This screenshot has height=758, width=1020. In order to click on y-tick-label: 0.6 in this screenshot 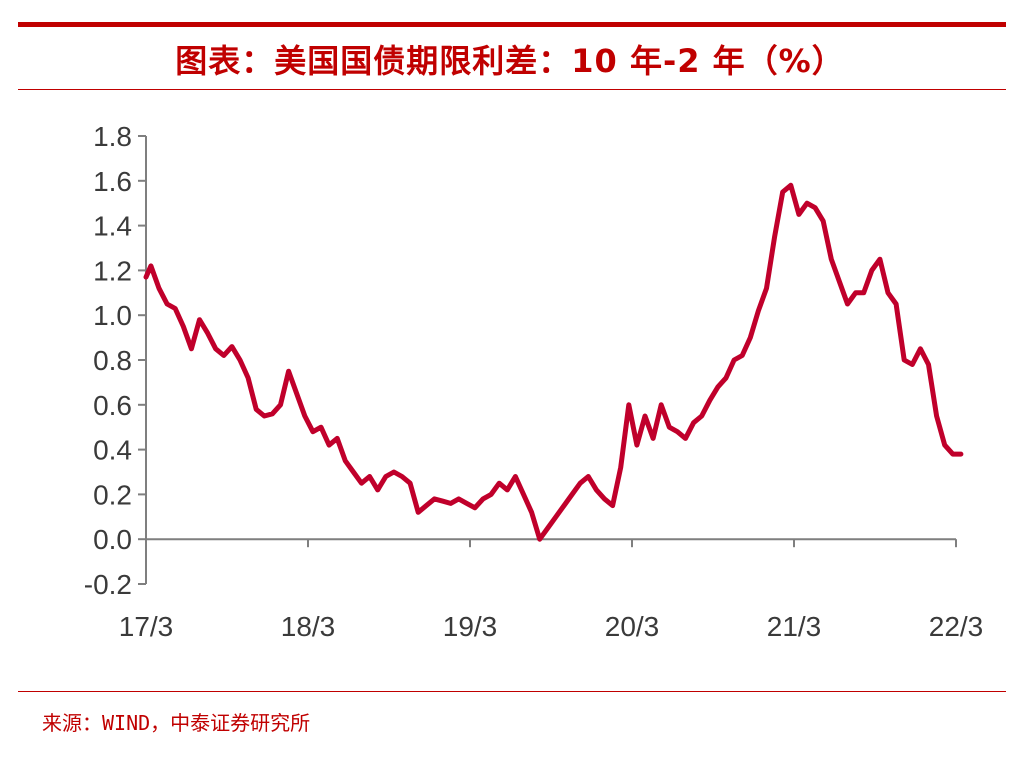, I will do `click(112, 405)`.